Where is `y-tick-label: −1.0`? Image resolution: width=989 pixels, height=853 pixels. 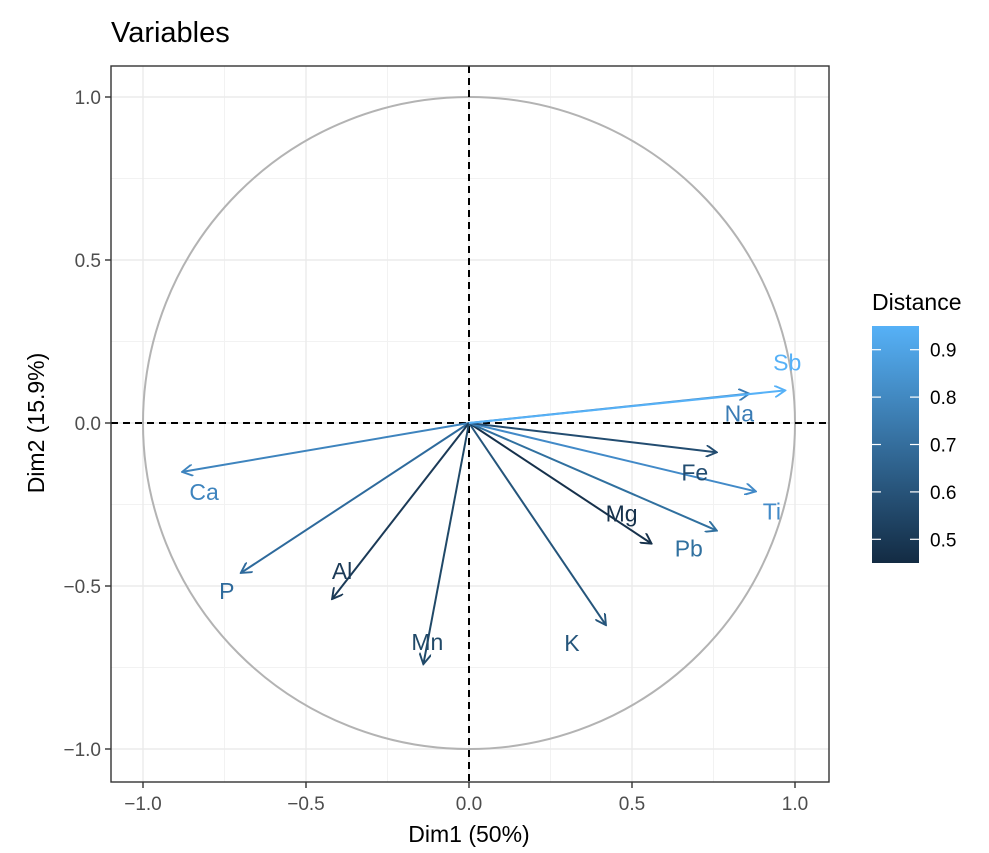
y-tick-label: −1.0 is located at coordinates (82, 750).